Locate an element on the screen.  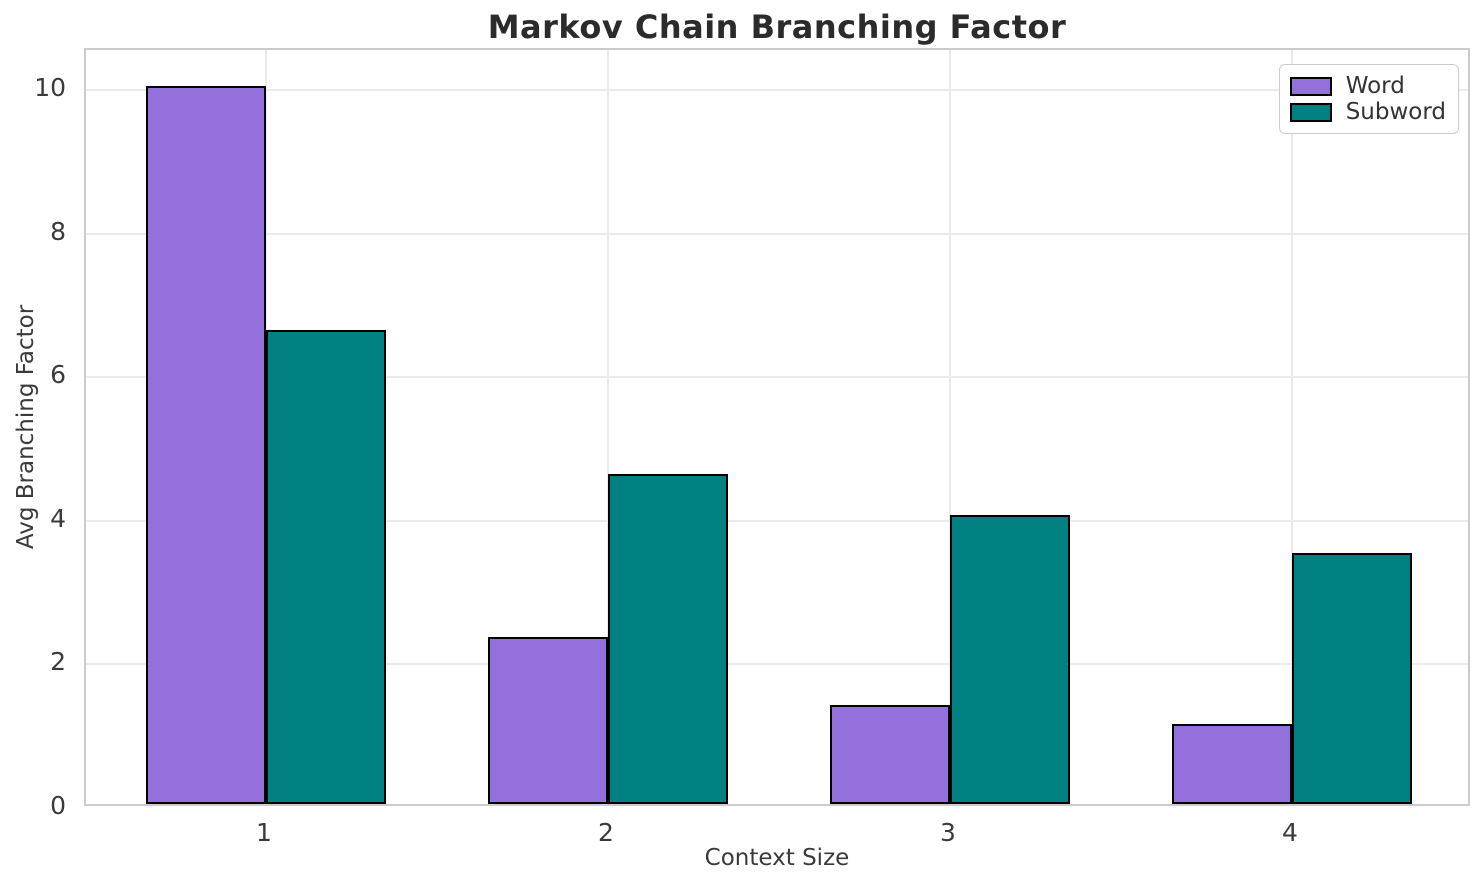
y-tick-label: 6 is located at coordinates (58, 375).